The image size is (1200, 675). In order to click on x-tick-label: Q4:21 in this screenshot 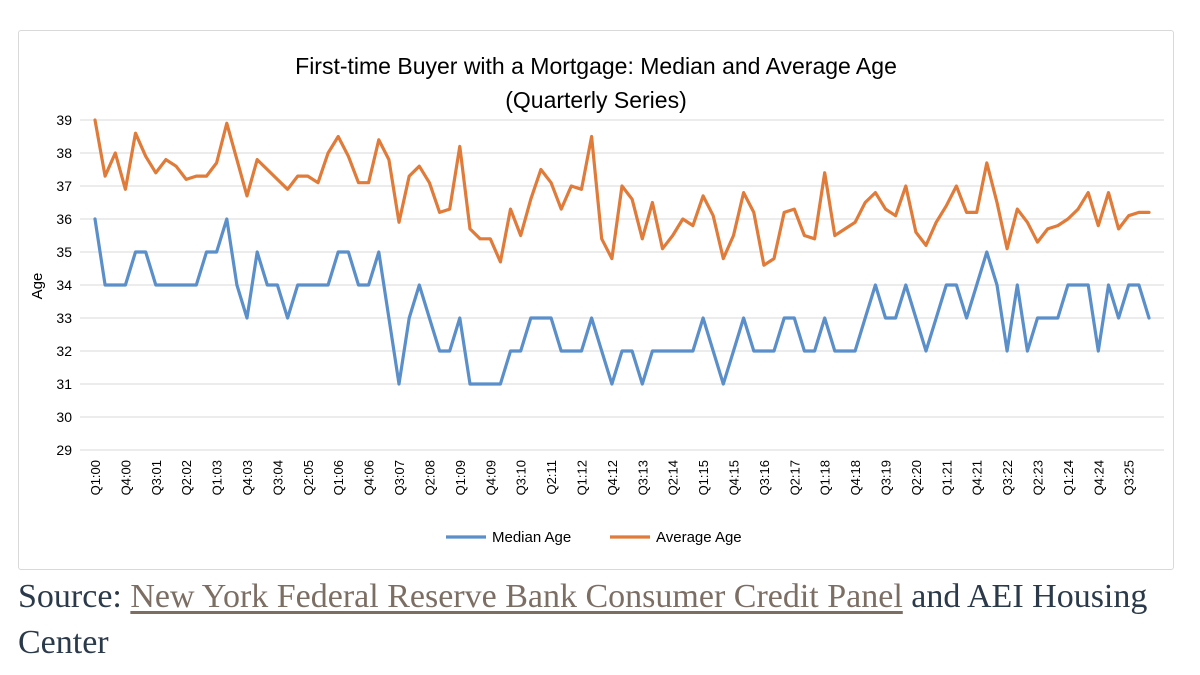, I will do `click(977, 477)`.